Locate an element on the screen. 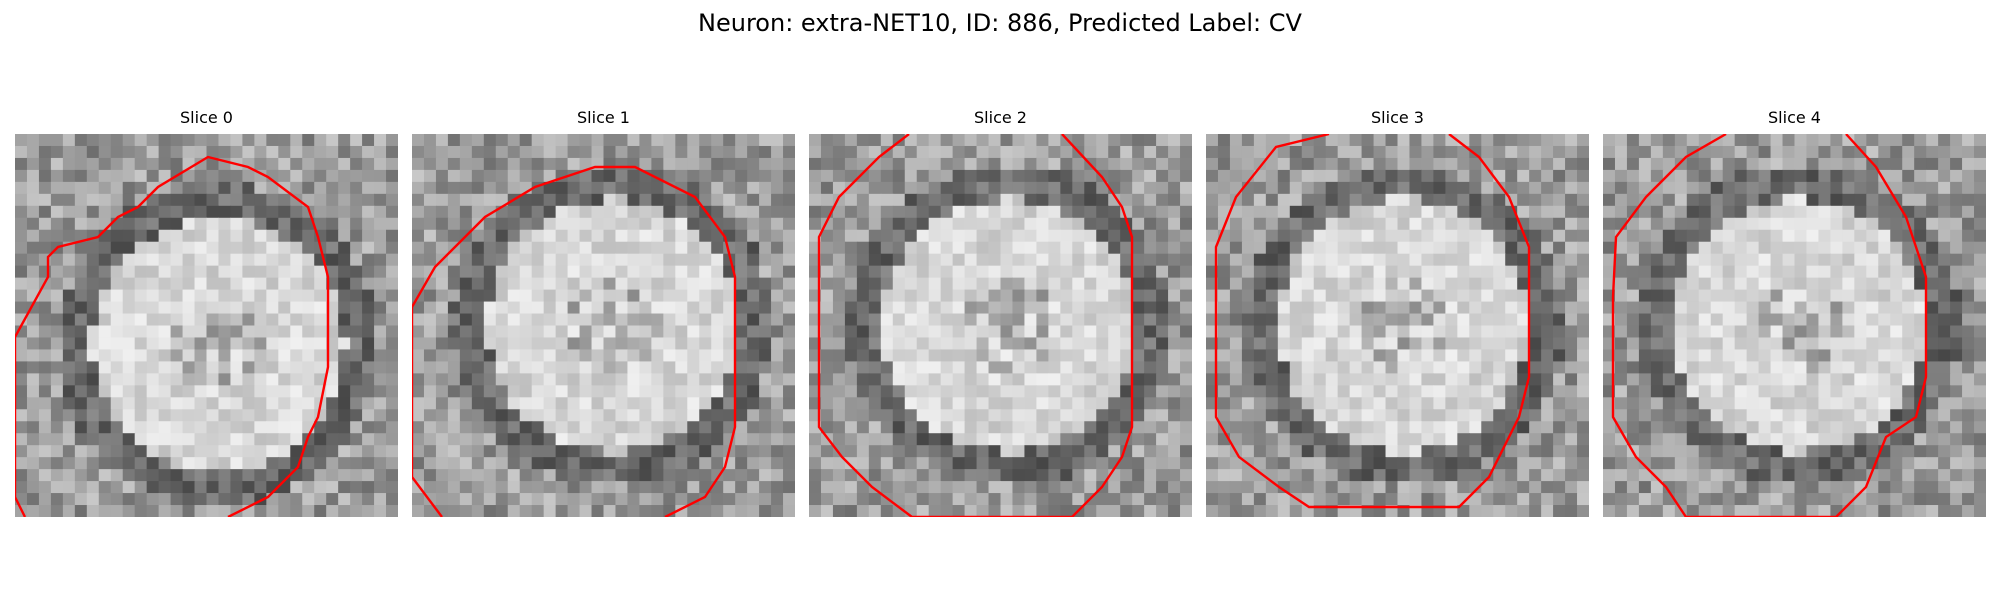 This screenshot has height=600, width=2000. slice-panel-2: Slice 2 is located at coordinates (1000, 314).